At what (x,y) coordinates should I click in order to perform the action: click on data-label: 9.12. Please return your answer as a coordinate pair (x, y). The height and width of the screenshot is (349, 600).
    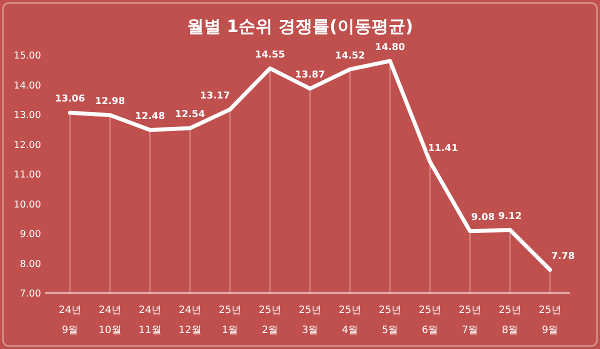
    Looking at the image, I should click on (510, 216).